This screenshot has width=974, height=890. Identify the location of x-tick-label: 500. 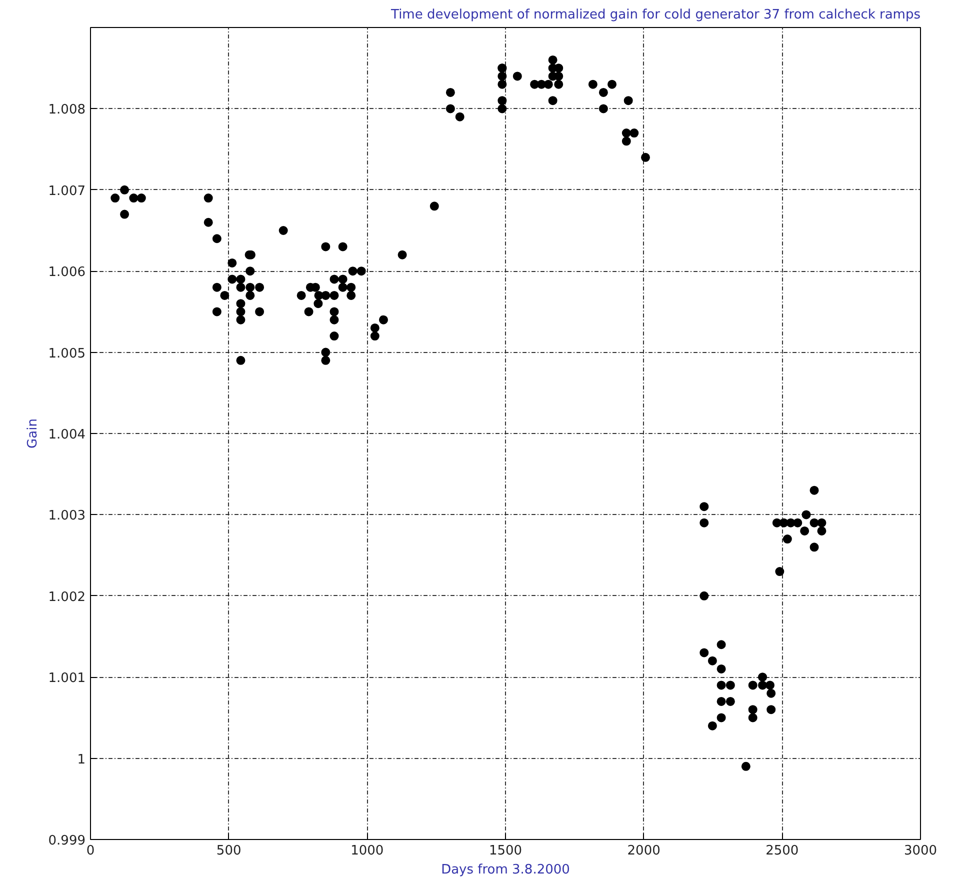
(229, 851).